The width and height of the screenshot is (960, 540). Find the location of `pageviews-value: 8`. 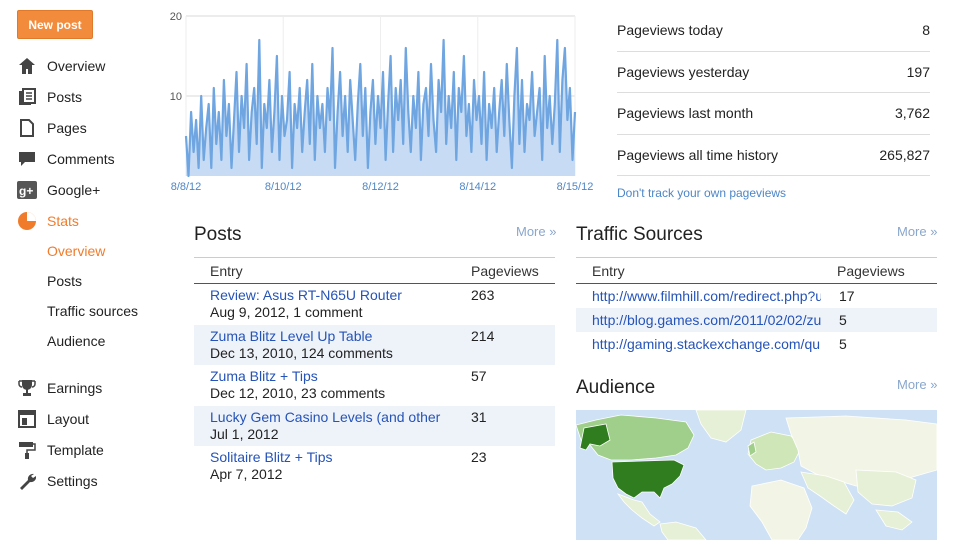

pageviews-value: 8 is located at coordinates (926, 30).